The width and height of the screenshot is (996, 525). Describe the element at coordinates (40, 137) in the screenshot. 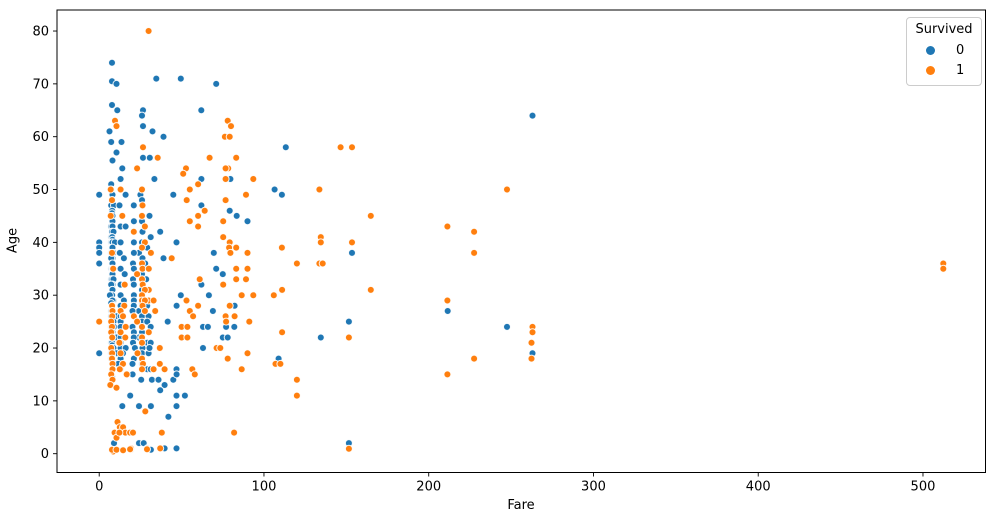

I see `y-tick-label: 60` at that location.